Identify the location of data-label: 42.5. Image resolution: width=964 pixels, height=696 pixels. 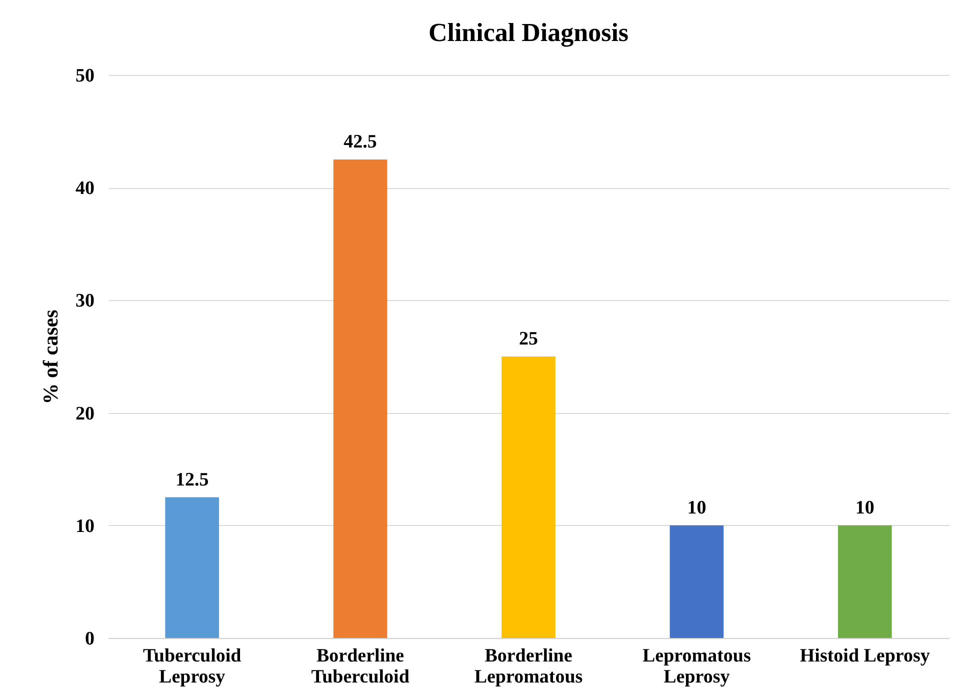
(360, 141).